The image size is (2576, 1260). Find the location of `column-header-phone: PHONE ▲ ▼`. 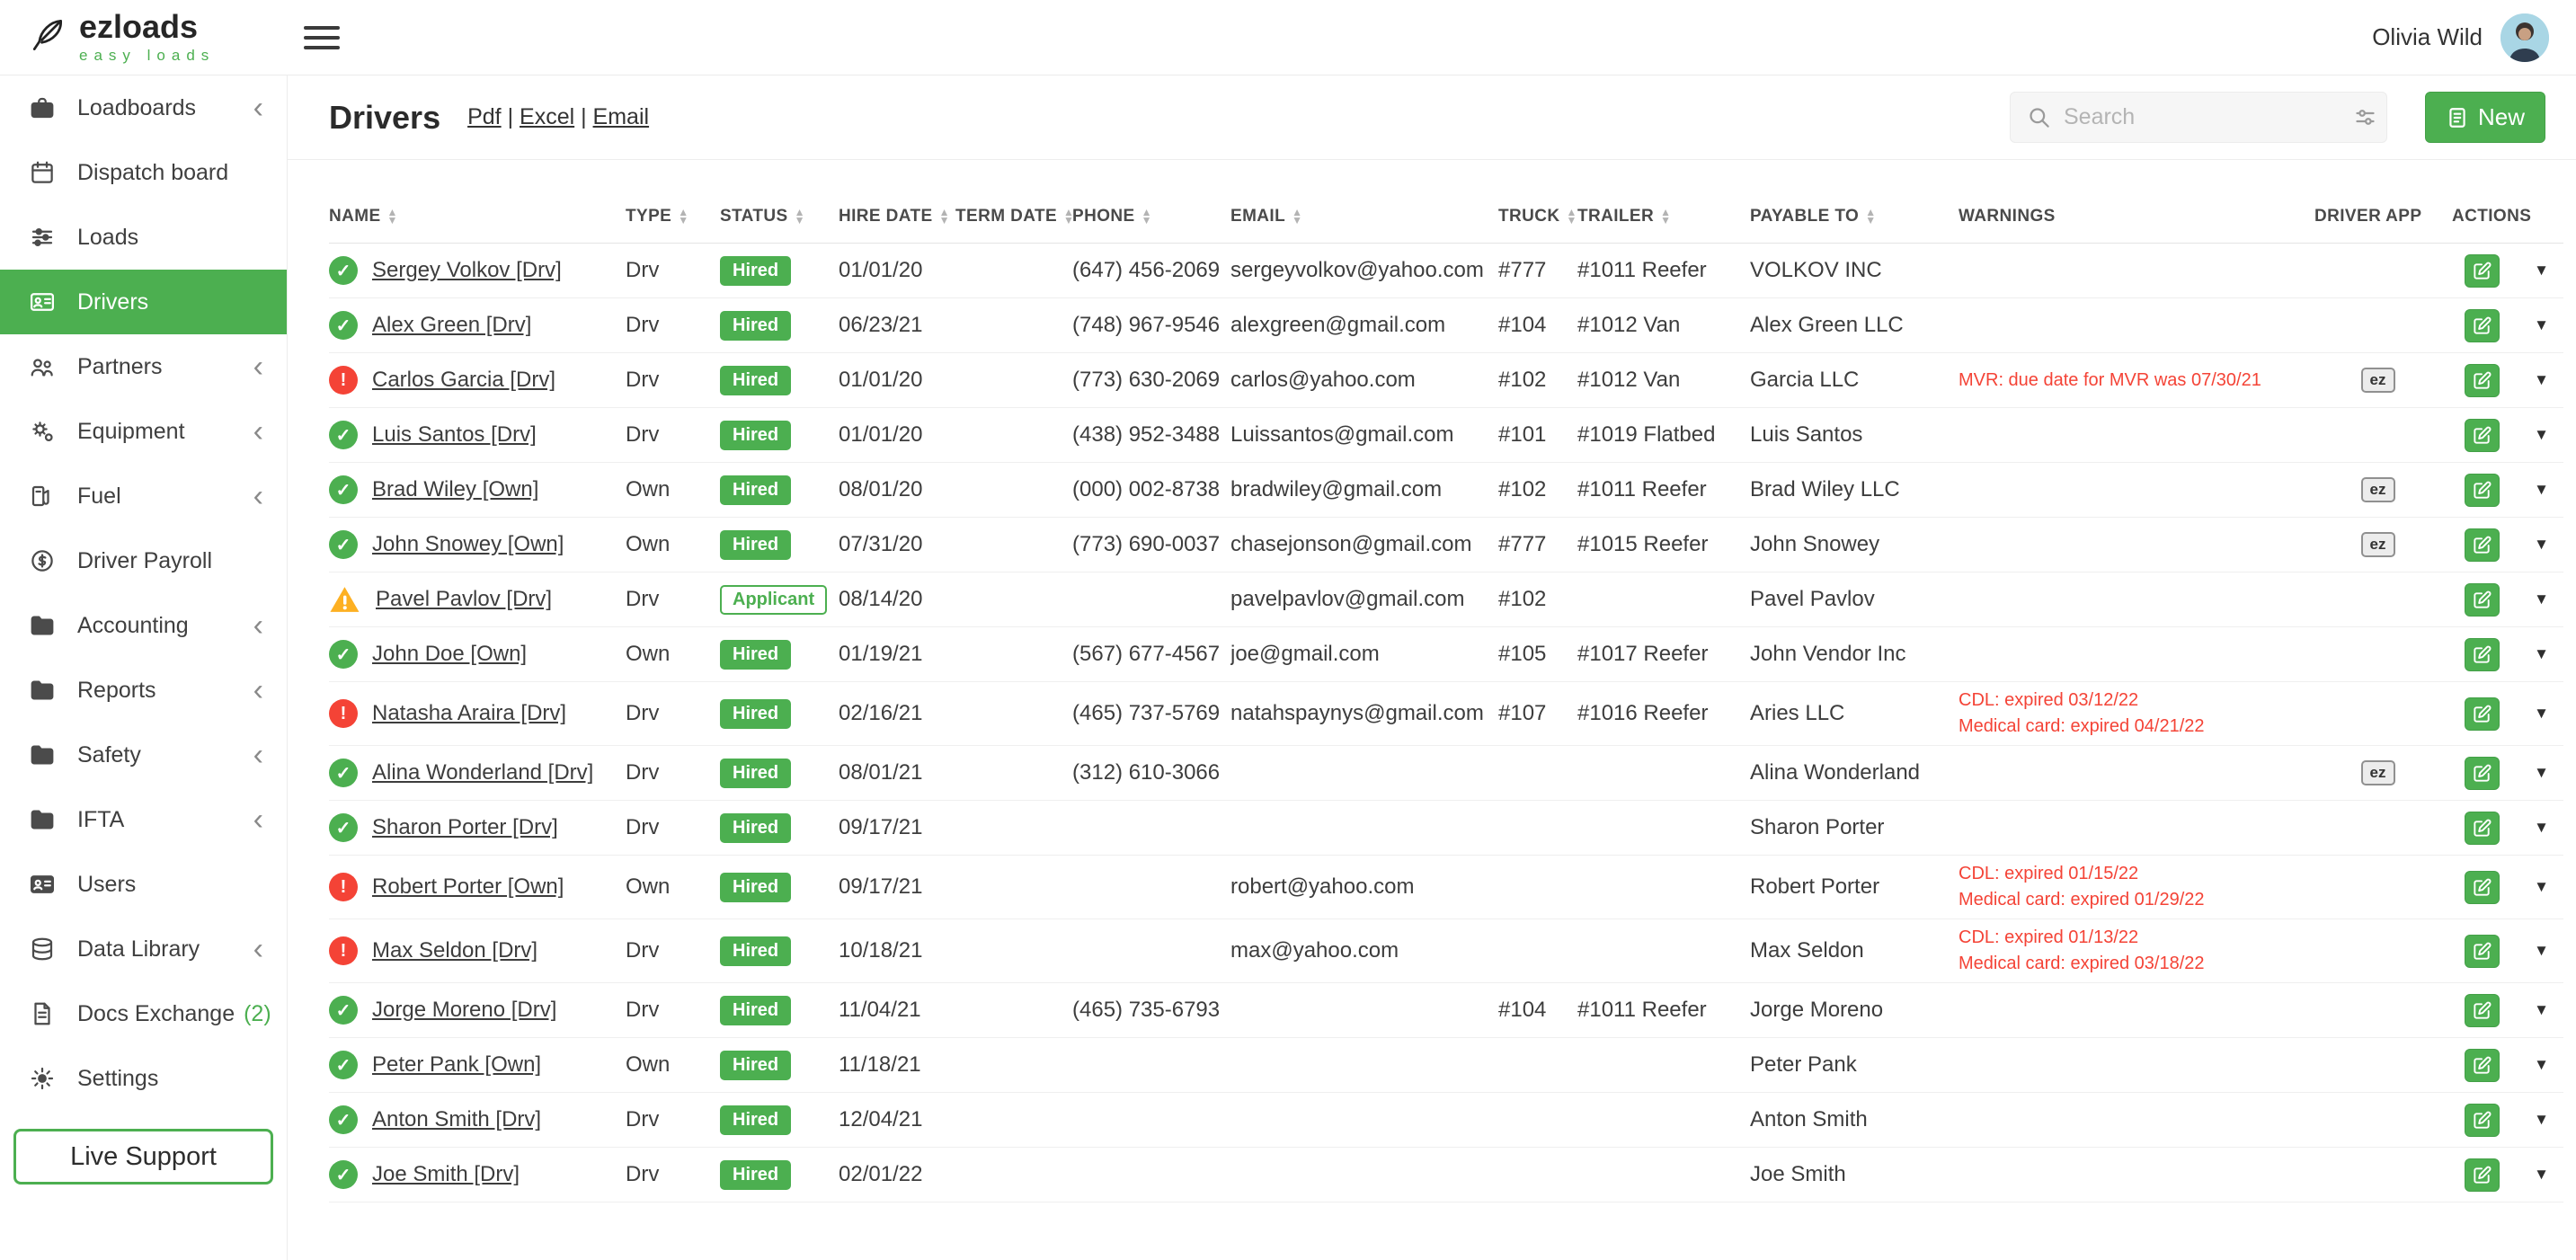

column-header-phone: PHONE ▲ ▼ is located at coordinates (1151, 216).